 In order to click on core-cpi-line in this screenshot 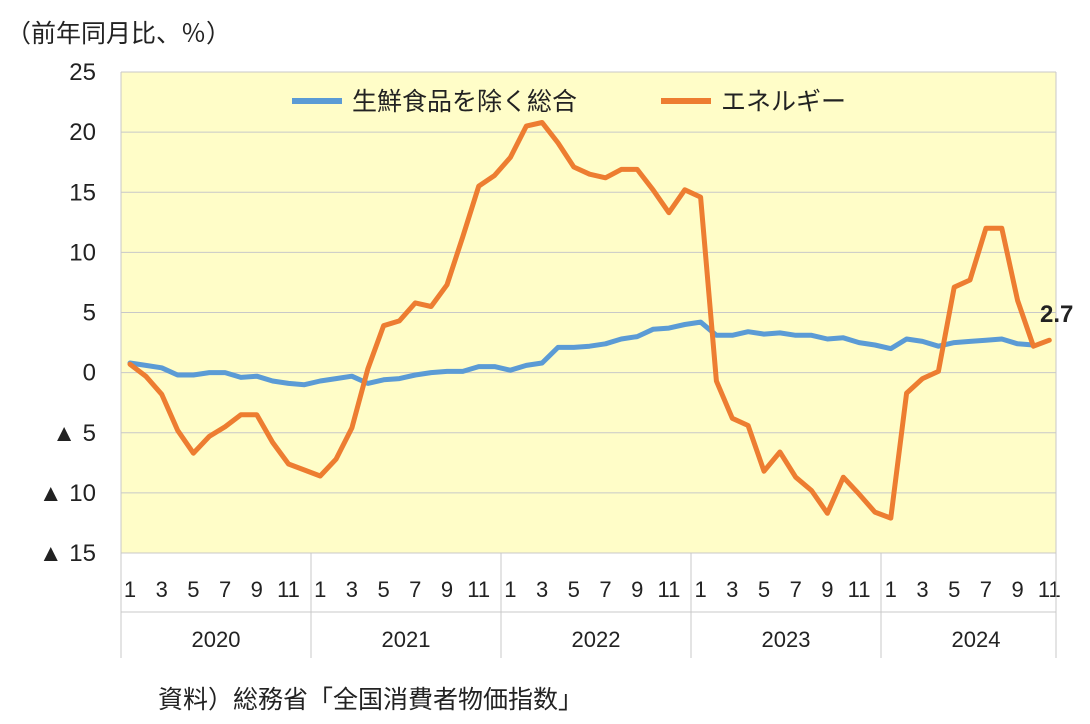, I will do `click(581, 353)`.